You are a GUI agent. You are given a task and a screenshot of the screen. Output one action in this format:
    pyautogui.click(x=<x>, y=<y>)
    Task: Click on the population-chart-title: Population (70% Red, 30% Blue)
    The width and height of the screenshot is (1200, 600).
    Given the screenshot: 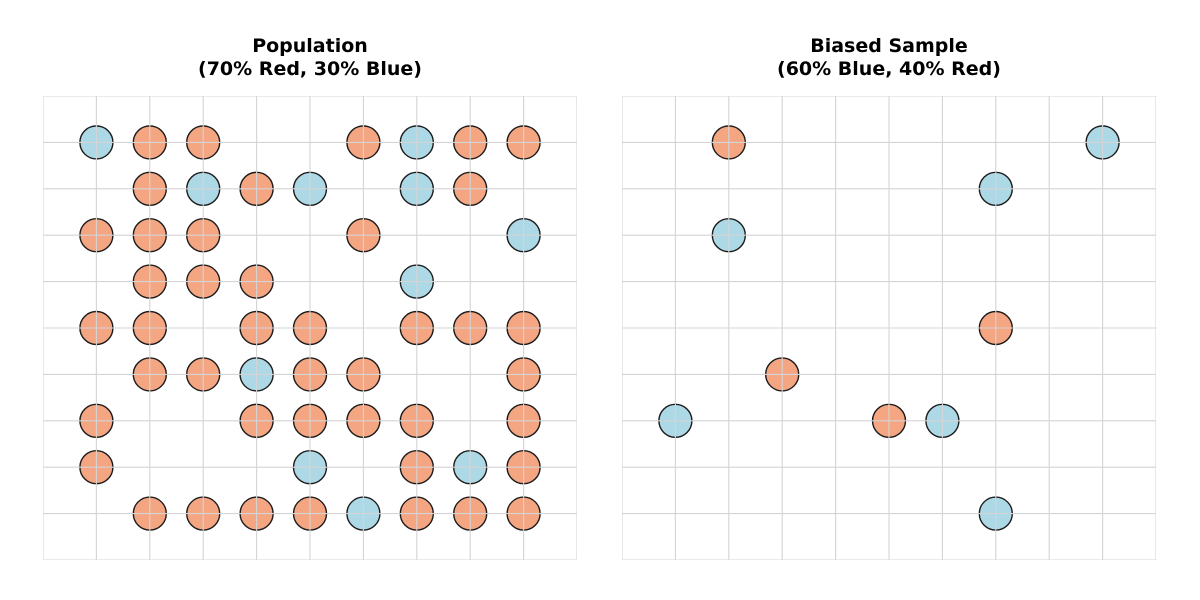 What is the action you would take?
    pyautogui.click(x=310, y=58)
    